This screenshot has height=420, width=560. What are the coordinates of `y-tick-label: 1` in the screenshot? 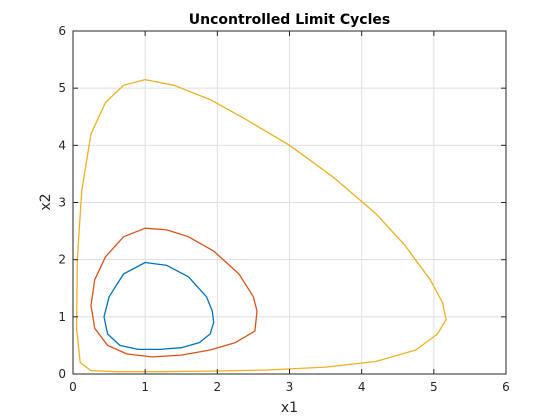 It's located at (62, 317).